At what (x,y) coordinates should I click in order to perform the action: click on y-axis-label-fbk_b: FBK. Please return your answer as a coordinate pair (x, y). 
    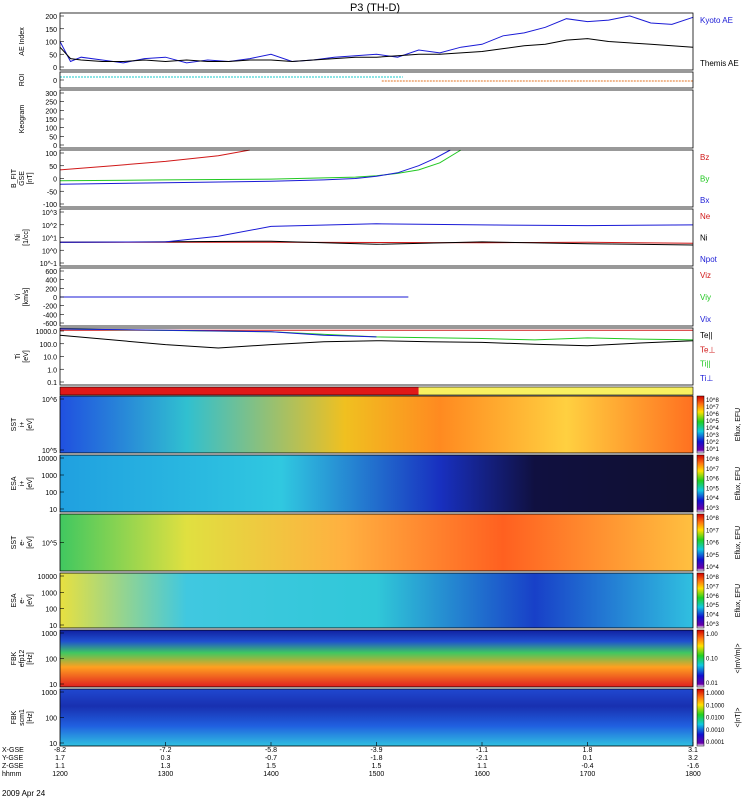
    Looking at the image, I should click on (14, 717).